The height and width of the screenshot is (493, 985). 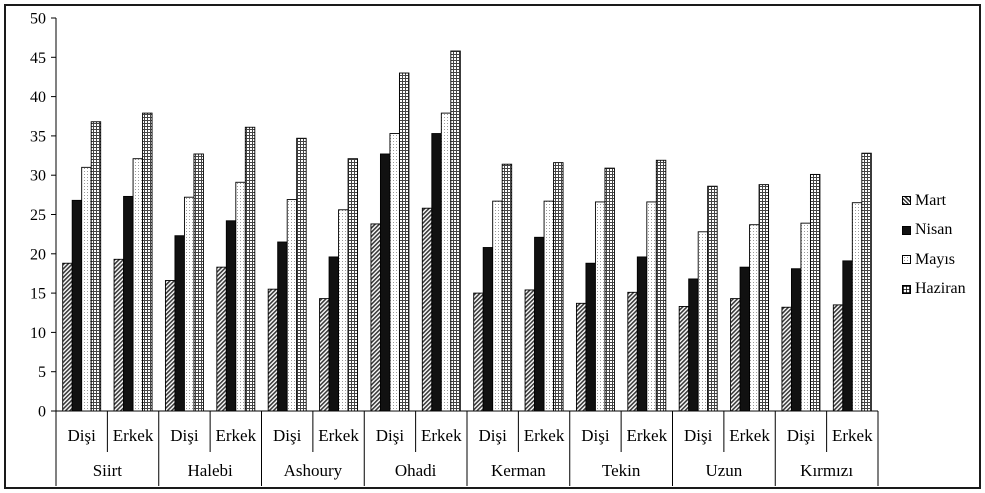 I want to click on legend-item-mayıs: Mayıs, so click(x=934, y=260).